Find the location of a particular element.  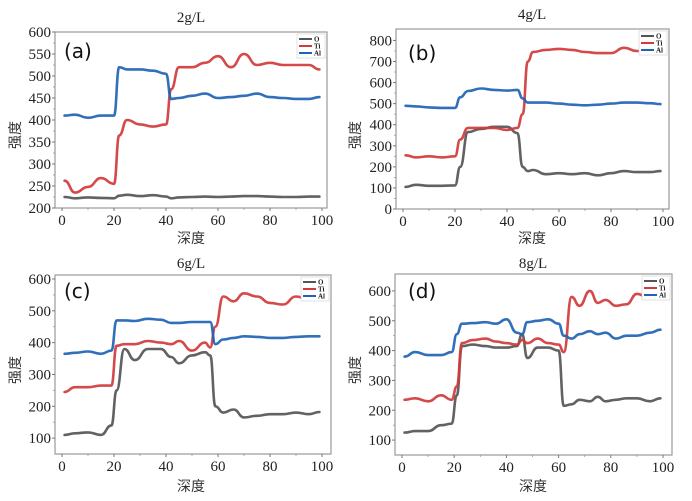

panel-label: (b) is located at coordinates (422, 53).